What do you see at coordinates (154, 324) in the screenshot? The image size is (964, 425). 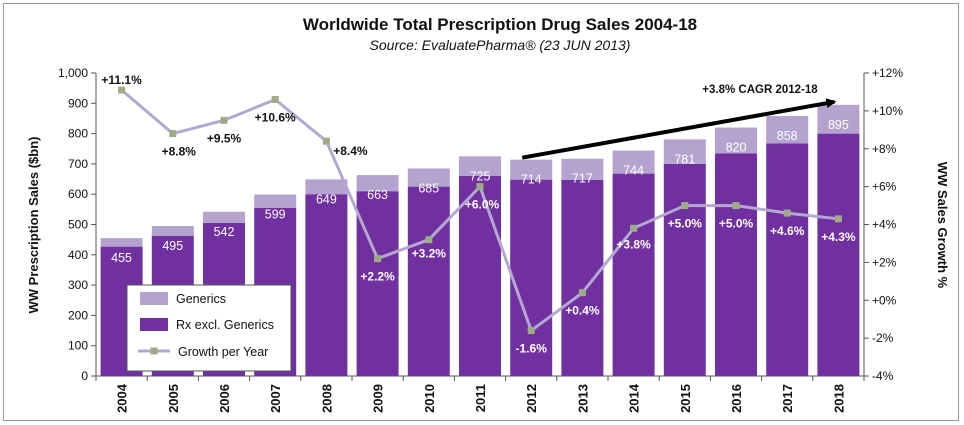 I see `legend-swatch-rx` at bounding box center [154, 324].